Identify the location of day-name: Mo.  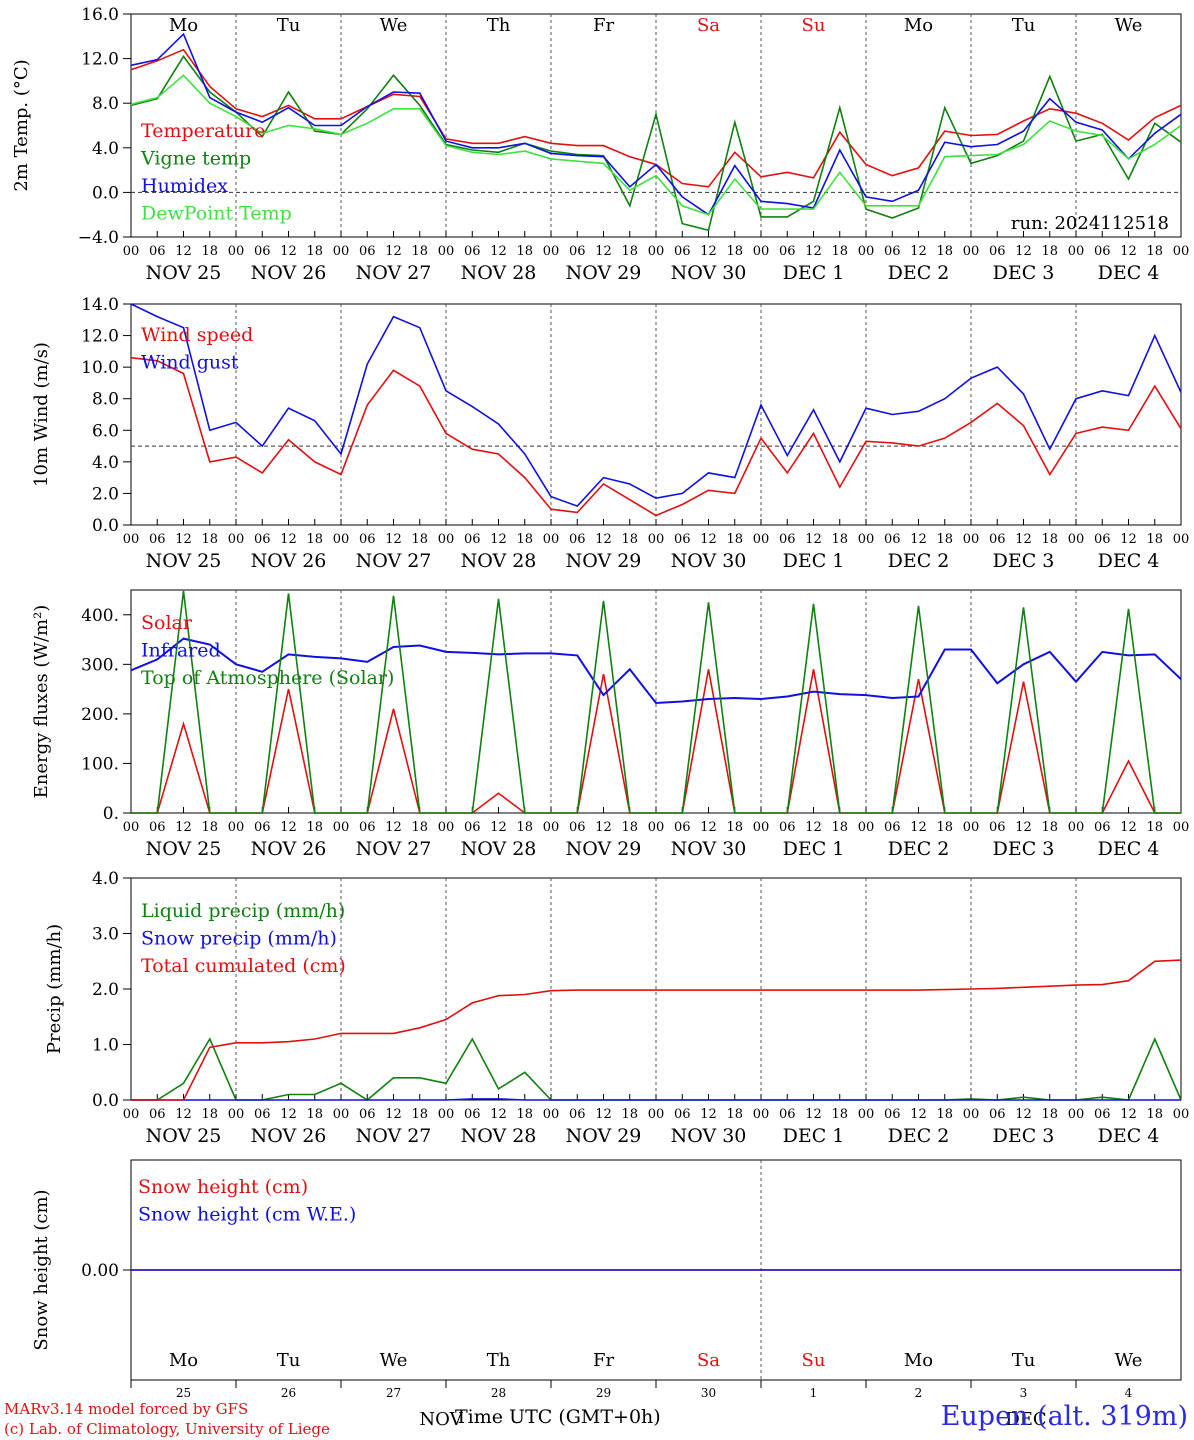
(183, 25).